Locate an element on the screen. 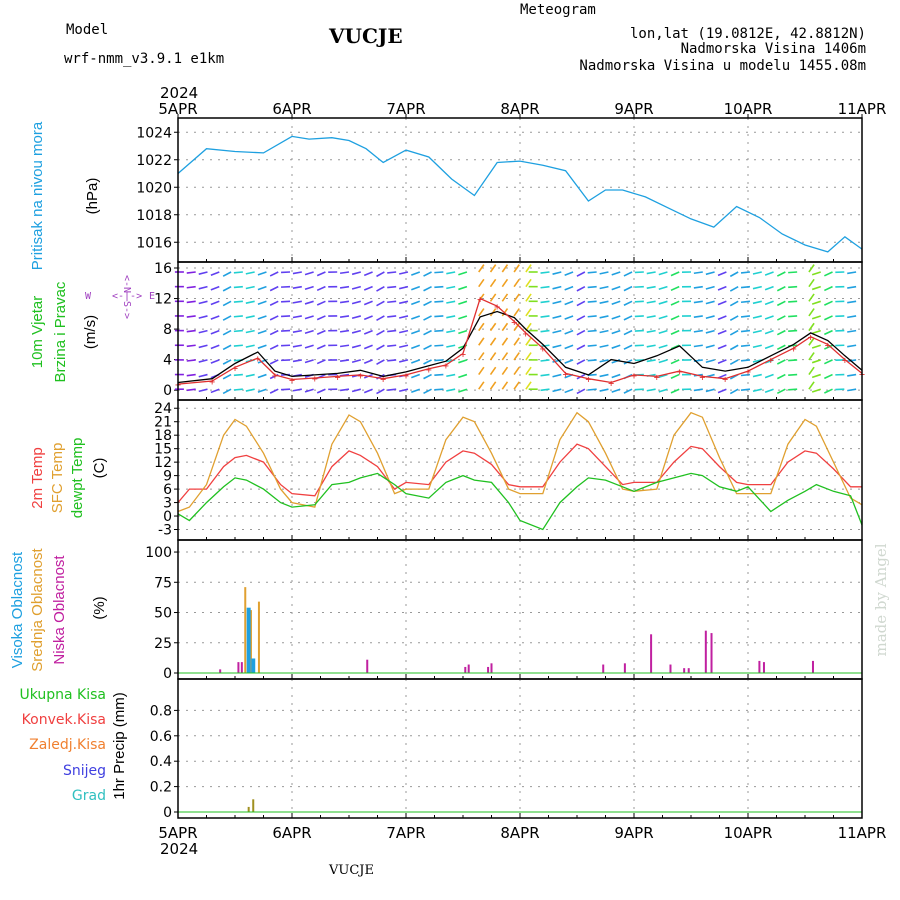 This screenshot has height=900, width=900. model-value: wrf-nmm_v3.9.1 e1km is located at coordinates (144, 59).